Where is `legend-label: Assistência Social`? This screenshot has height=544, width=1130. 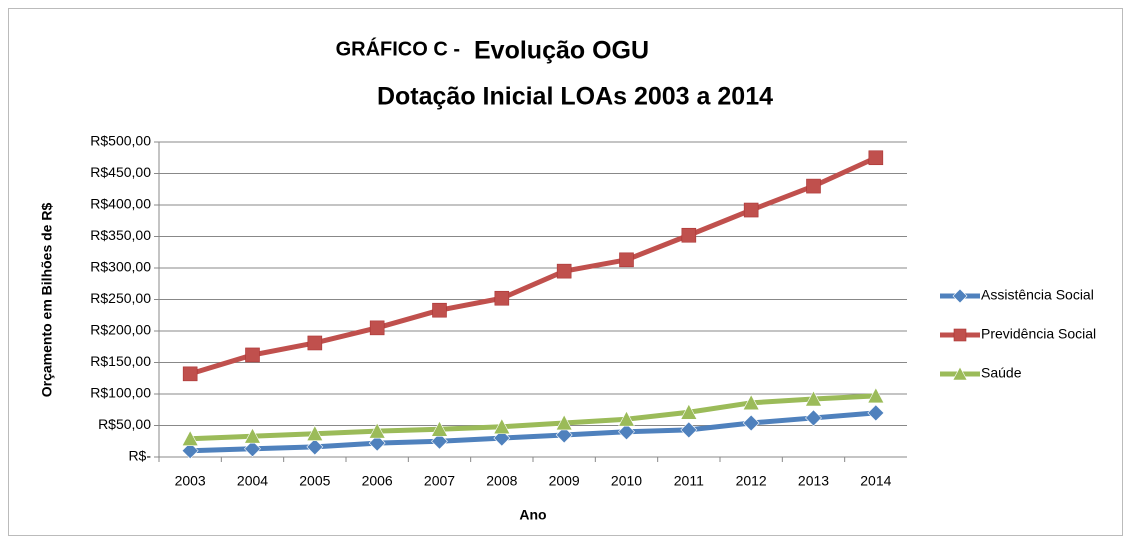 legend-label: Assistência Social is located at coordinates (1037, 295).